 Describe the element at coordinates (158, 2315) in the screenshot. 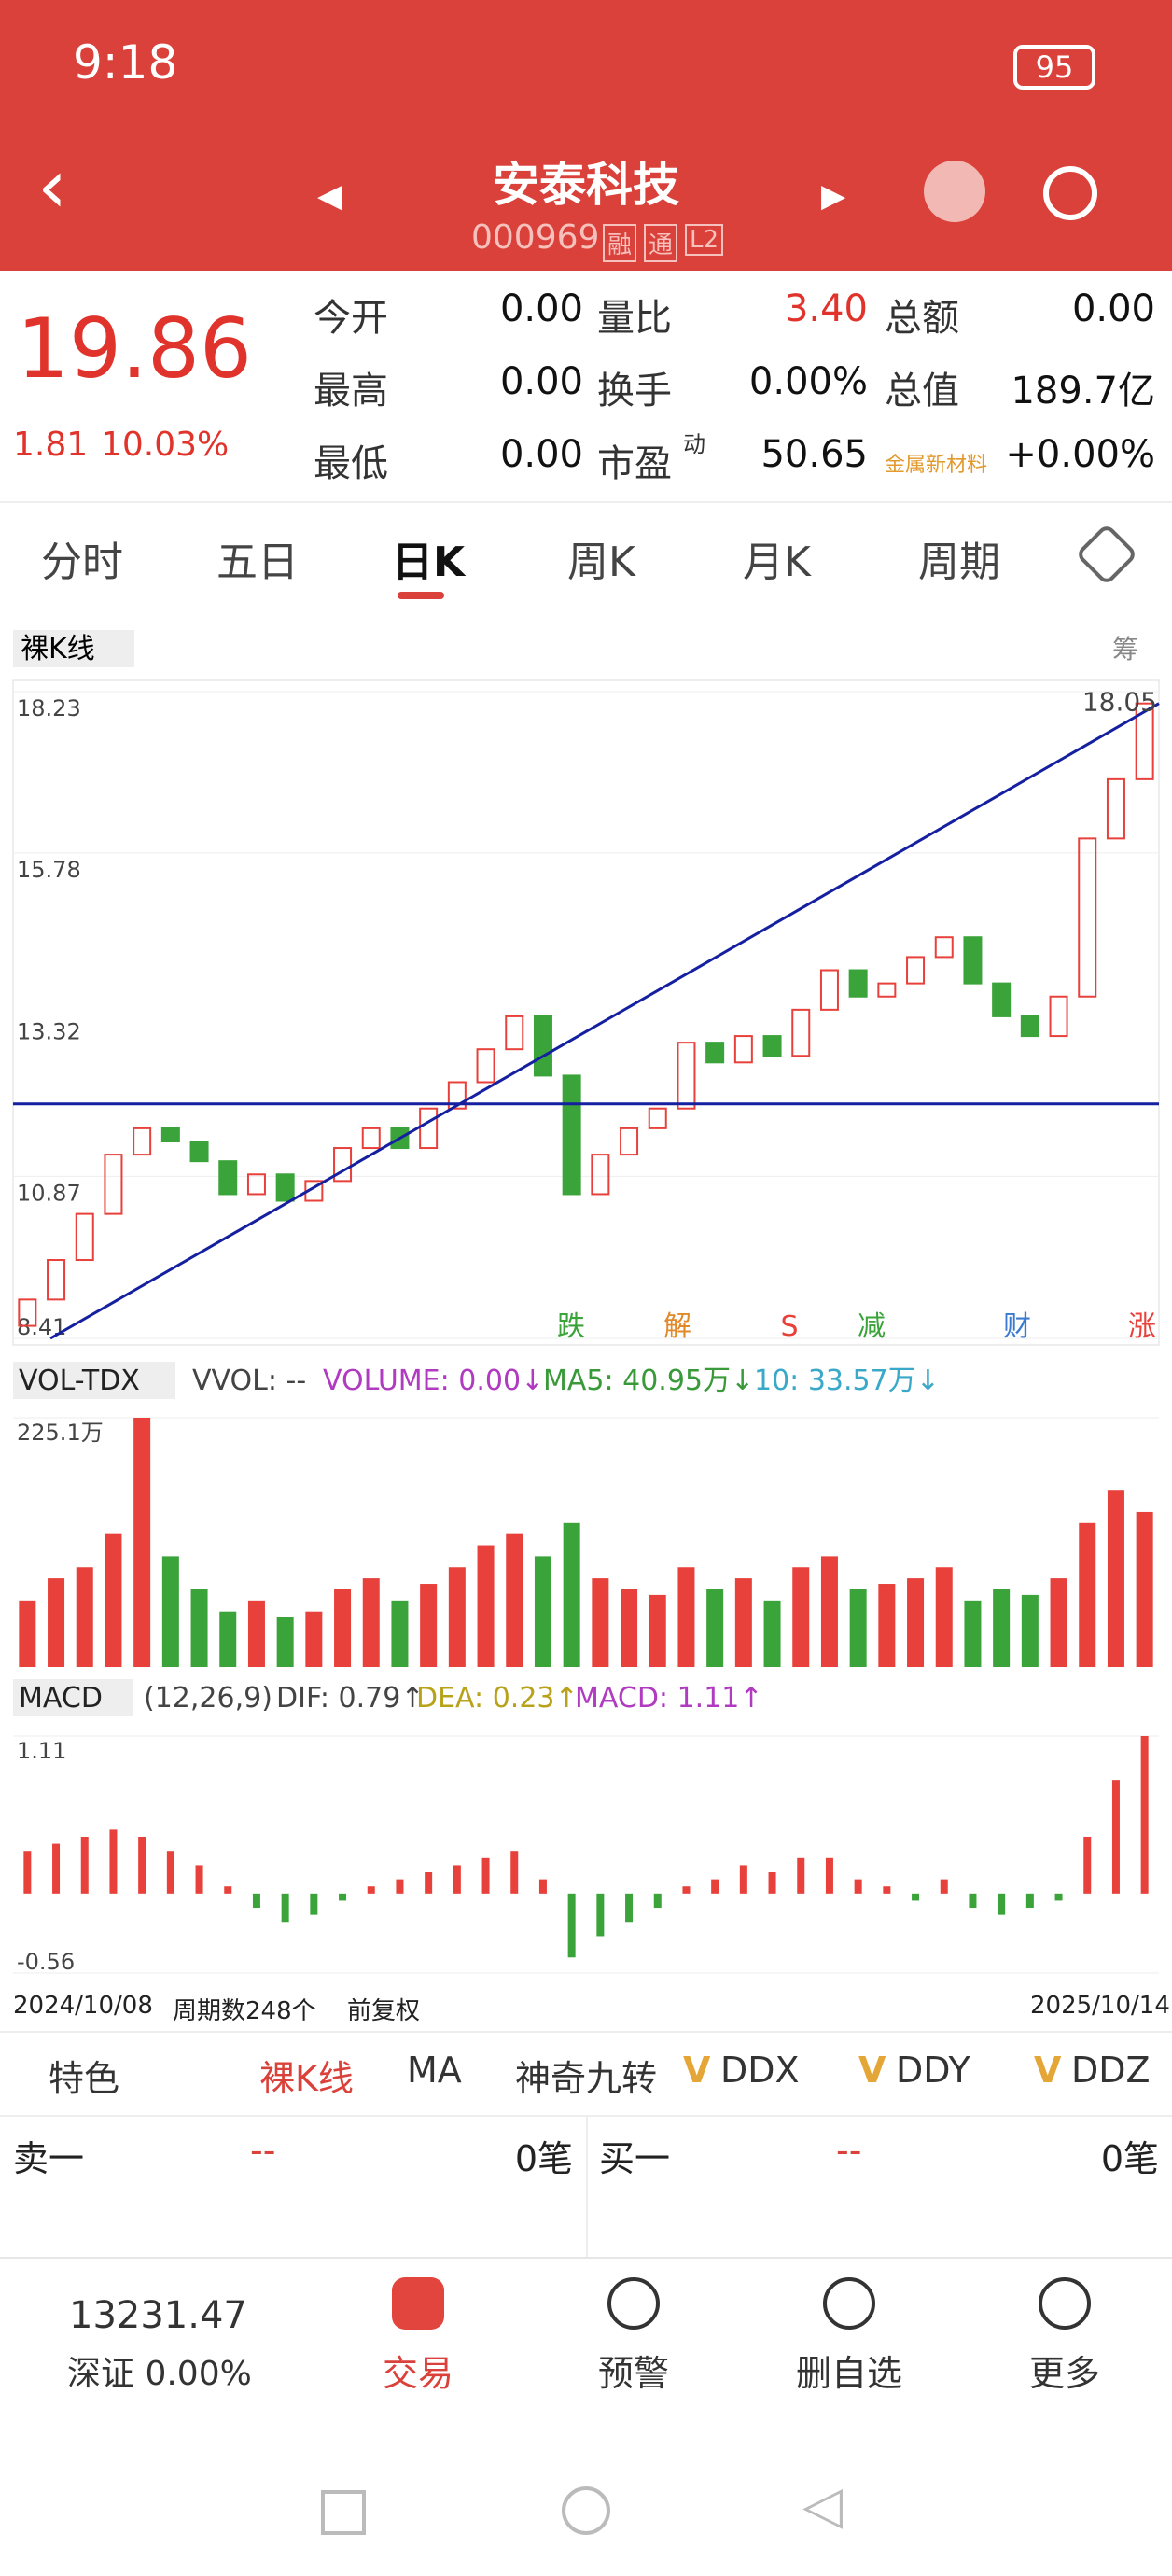

I see `index-value: 13231.47` at that location.